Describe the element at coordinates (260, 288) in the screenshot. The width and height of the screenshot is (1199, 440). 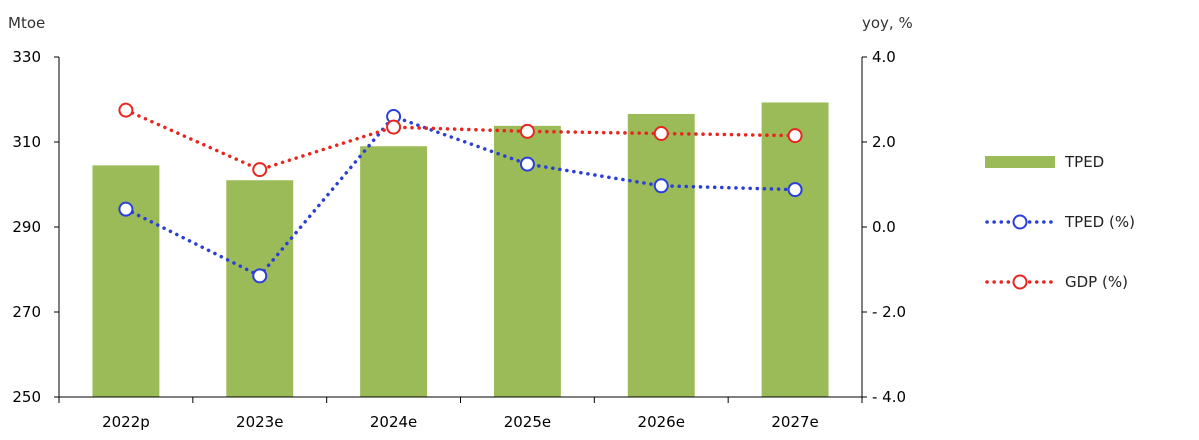
I see `bar-2023e` at that location.